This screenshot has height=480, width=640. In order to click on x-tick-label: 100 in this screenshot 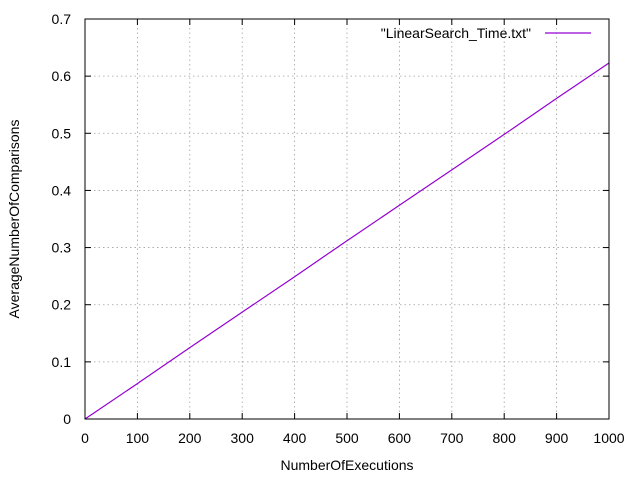, I will do `click(138, 438)`.